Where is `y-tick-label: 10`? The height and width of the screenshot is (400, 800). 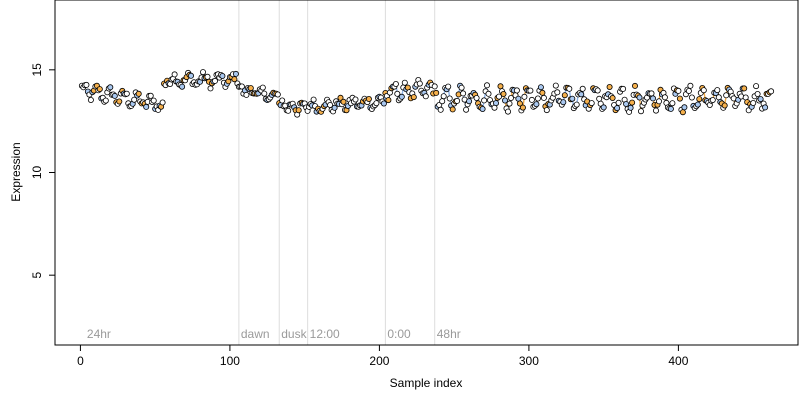 y-tick-label: 10 is located at coordinates (37, 173).